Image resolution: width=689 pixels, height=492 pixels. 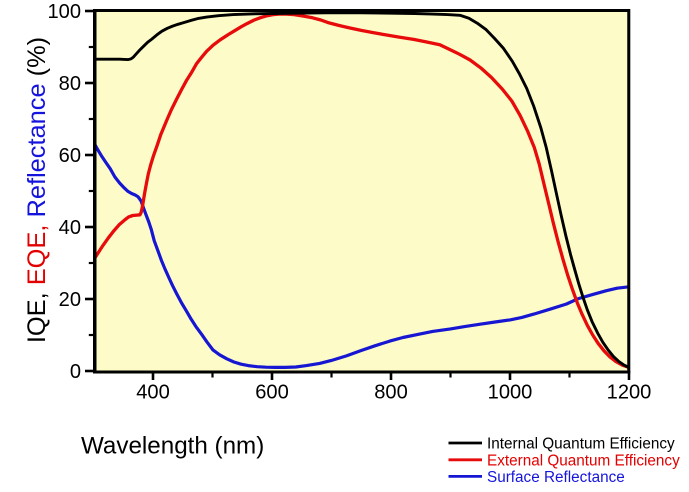 I want to click on svg-text: 0, so click(x=75, y=372).